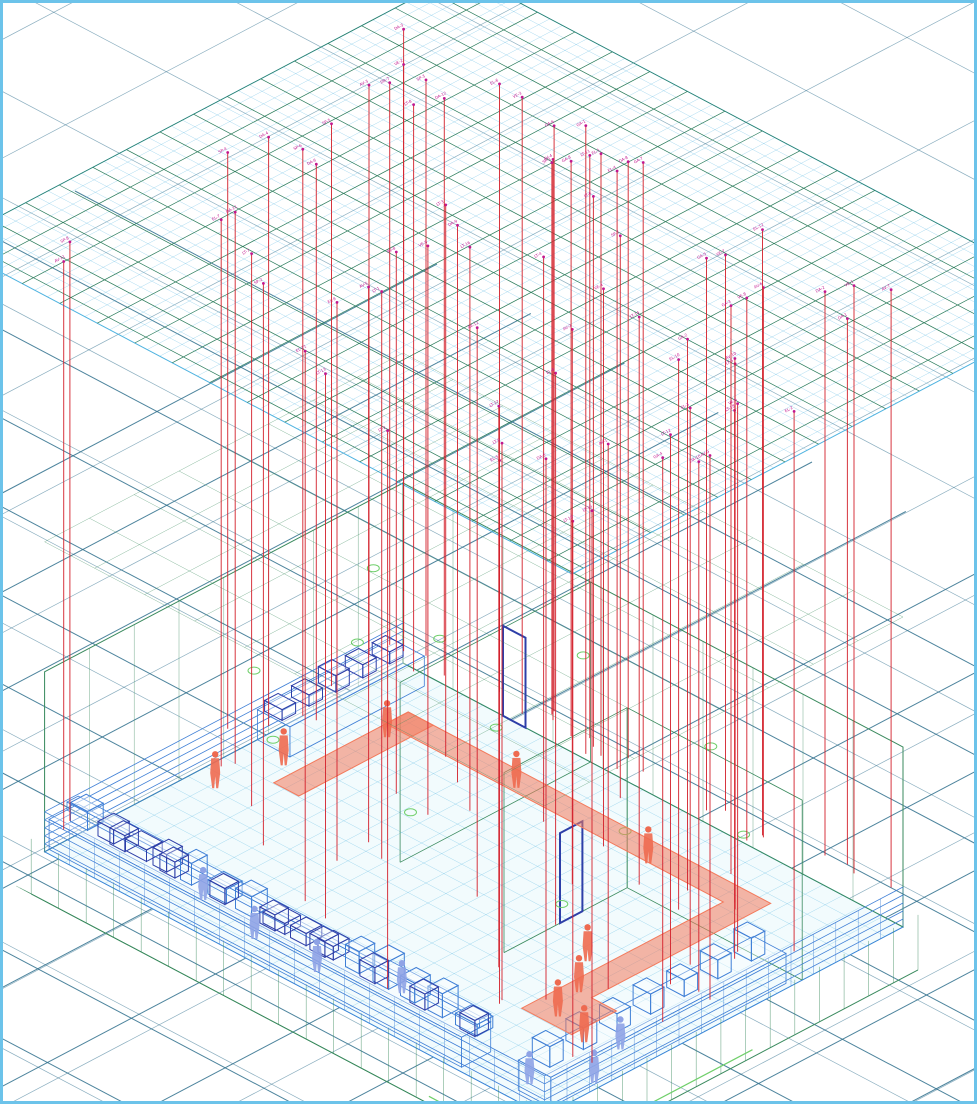 This screenshot has height=1104, width=977. What do you see at coordinates (321, 370) in the screenshot?
I see `service-label: LT-13` at bounding box center [321, 370].